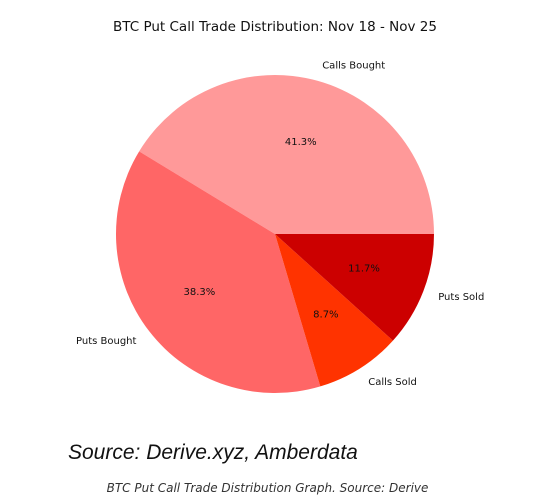  I want to click on category-label-puts-sold: Puts Sold, so click(461, 297).